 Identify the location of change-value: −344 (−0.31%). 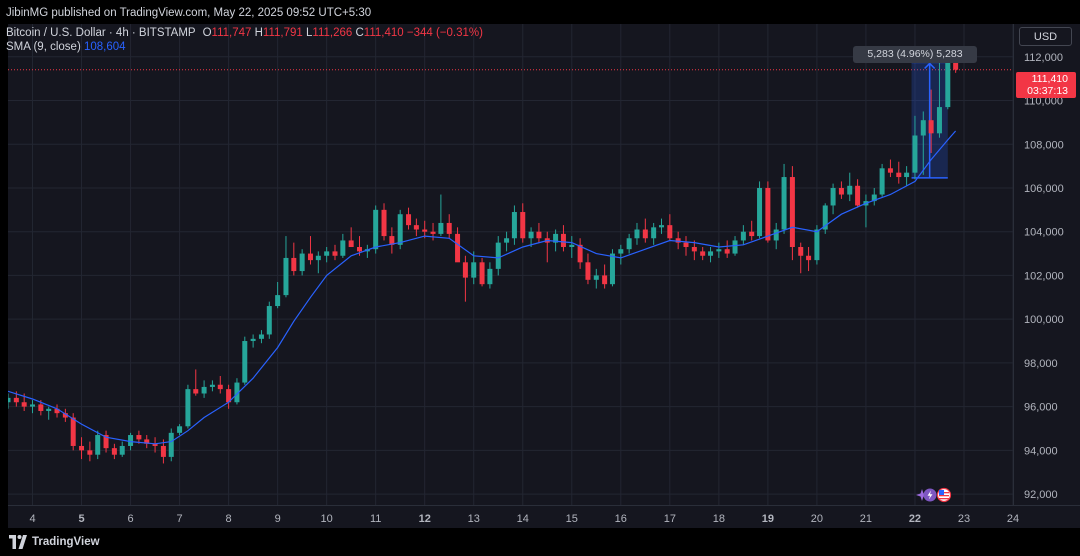
(444, 33).